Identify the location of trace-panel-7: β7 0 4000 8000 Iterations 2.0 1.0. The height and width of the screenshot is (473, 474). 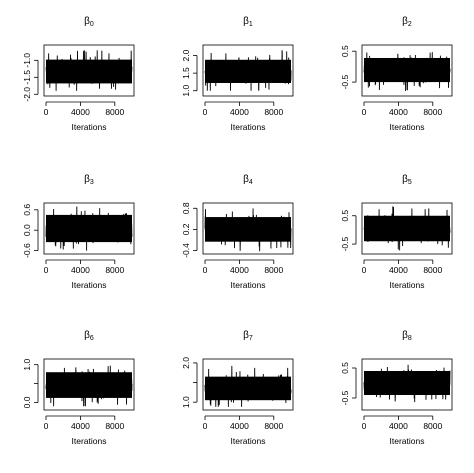
(237, 388).